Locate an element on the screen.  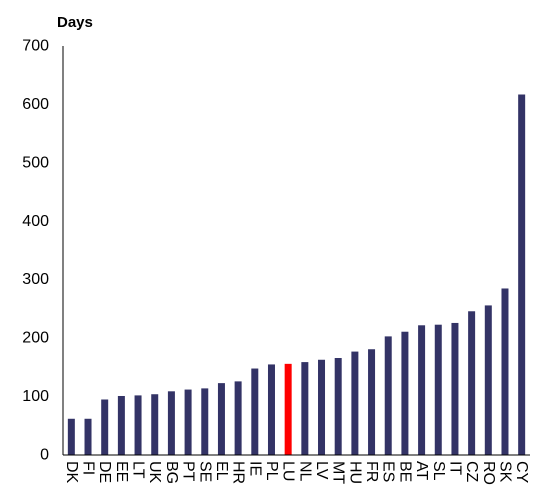
bar-ee is located at coordinates (121, 425).